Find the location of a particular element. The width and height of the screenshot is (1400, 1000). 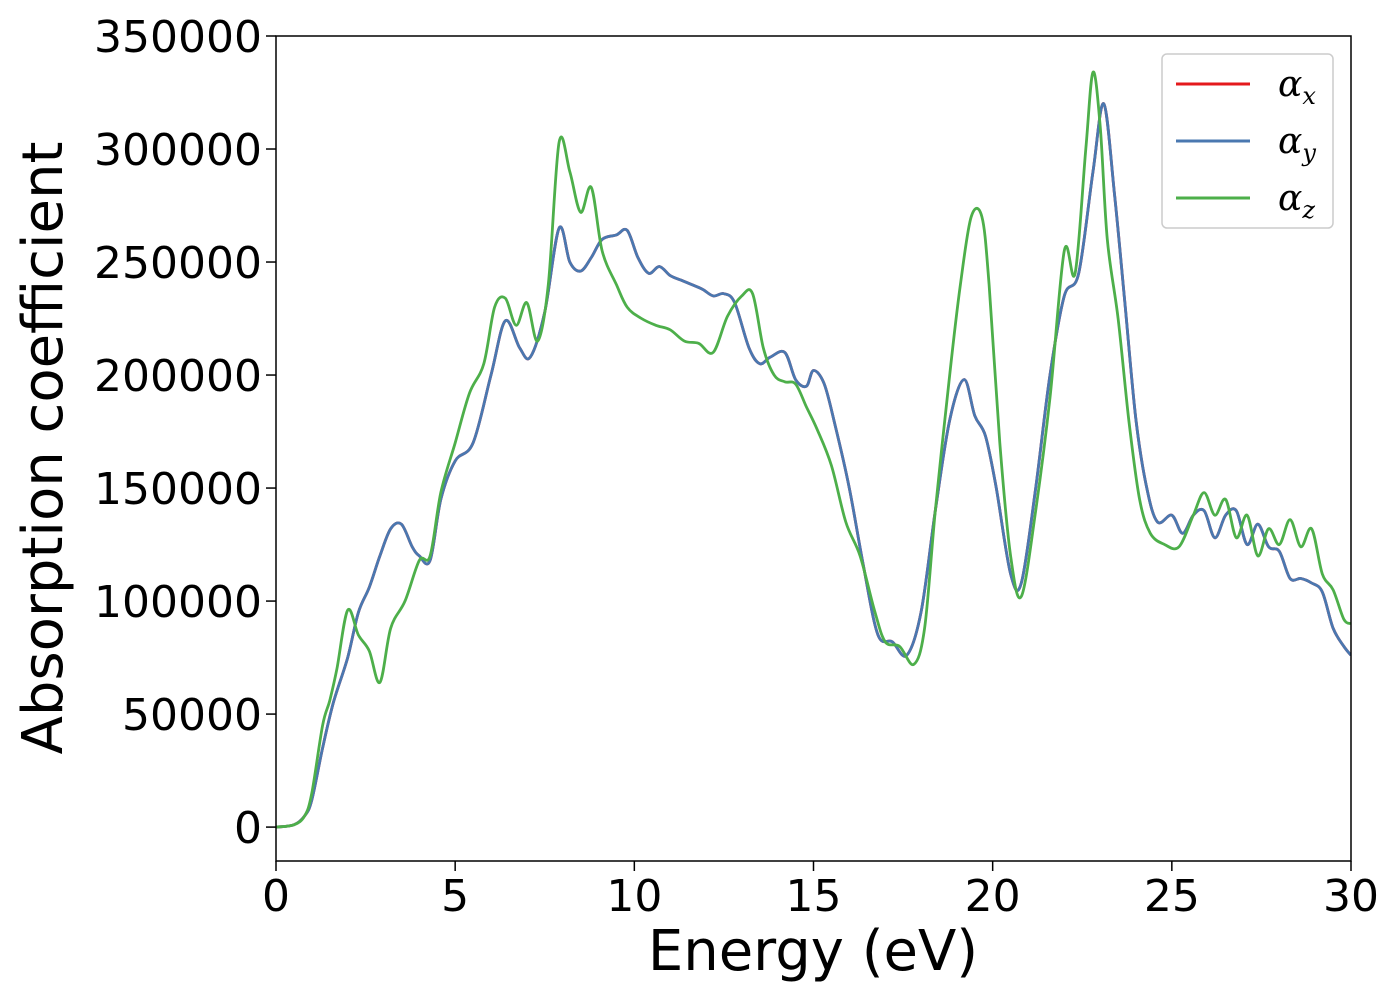

x-tick-label: 10 is located at coordinates (634, 896).